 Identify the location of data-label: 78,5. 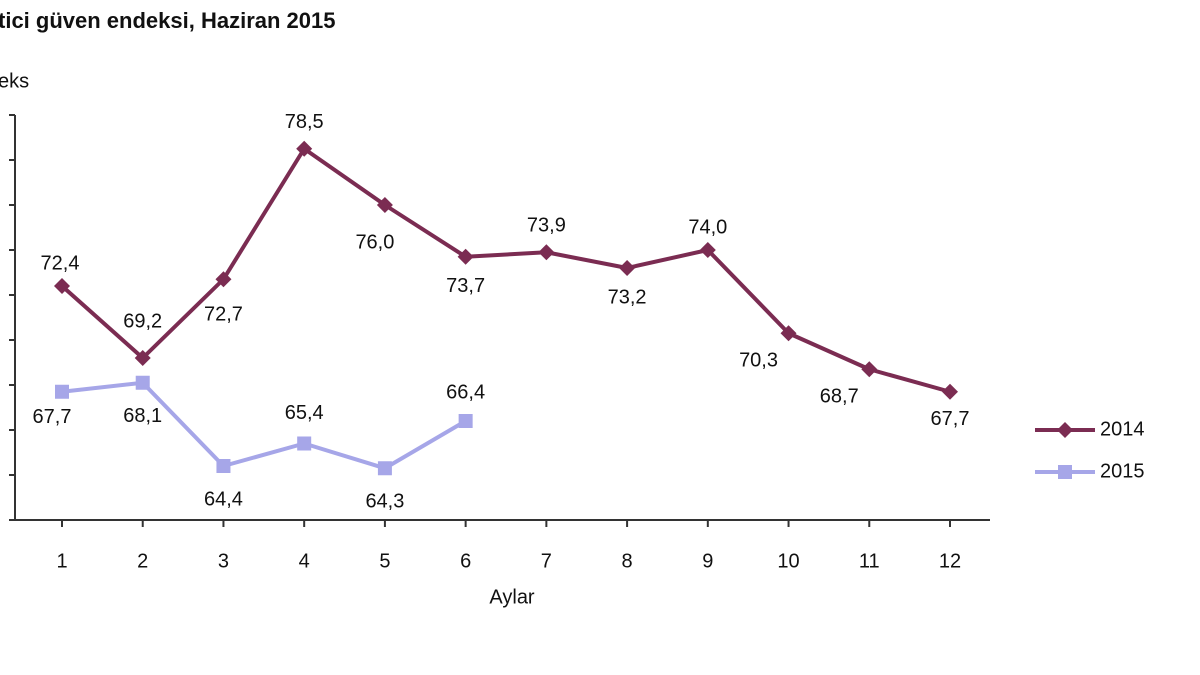
(304, 122).